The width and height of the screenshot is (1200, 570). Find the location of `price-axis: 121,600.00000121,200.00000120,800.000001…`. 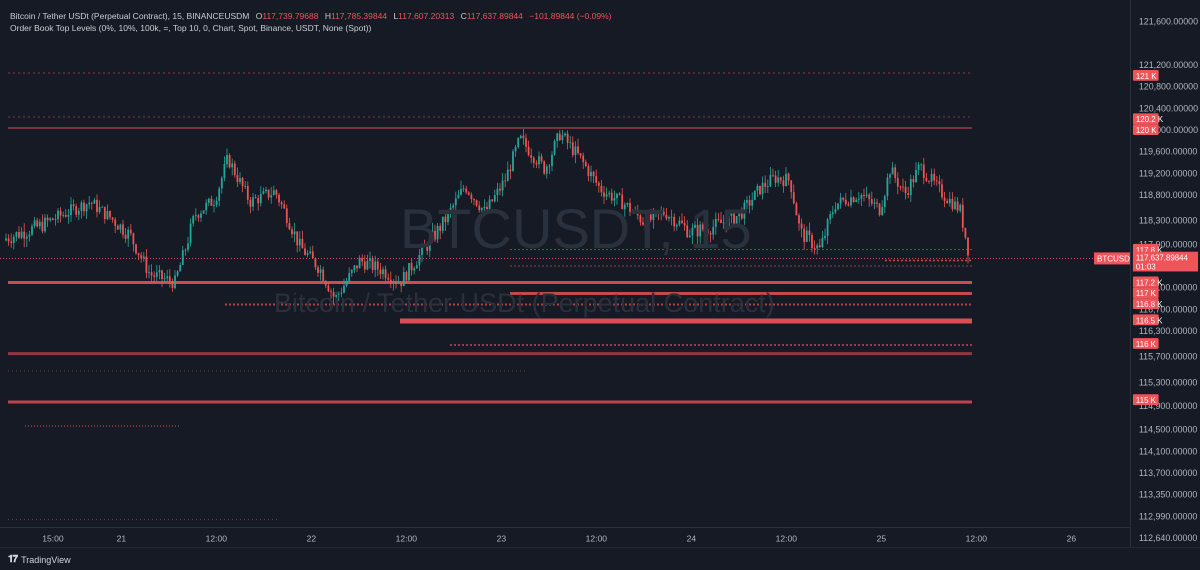

price-axis: 121,600.00000121,200.00000120,800.000001… is located at coordinates (1165, 273).